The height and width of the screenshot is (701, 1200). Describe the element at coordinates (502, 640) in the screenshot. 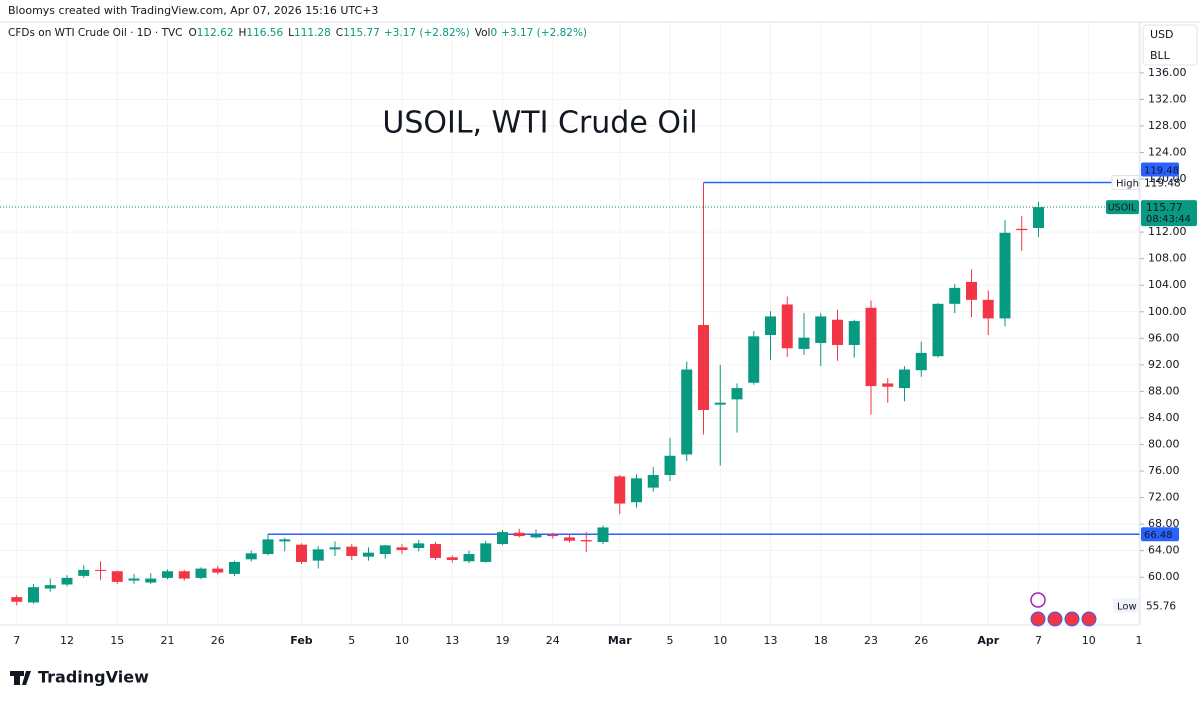

I see `x-tick-label: 19` at that location.